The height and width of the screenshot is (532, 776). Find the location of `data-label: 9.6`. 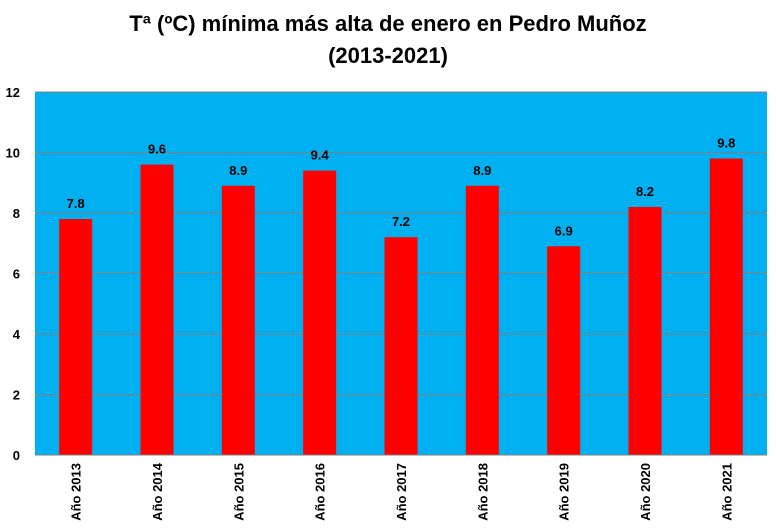

data-label: 9.6 is located at coordinates (157, 149).